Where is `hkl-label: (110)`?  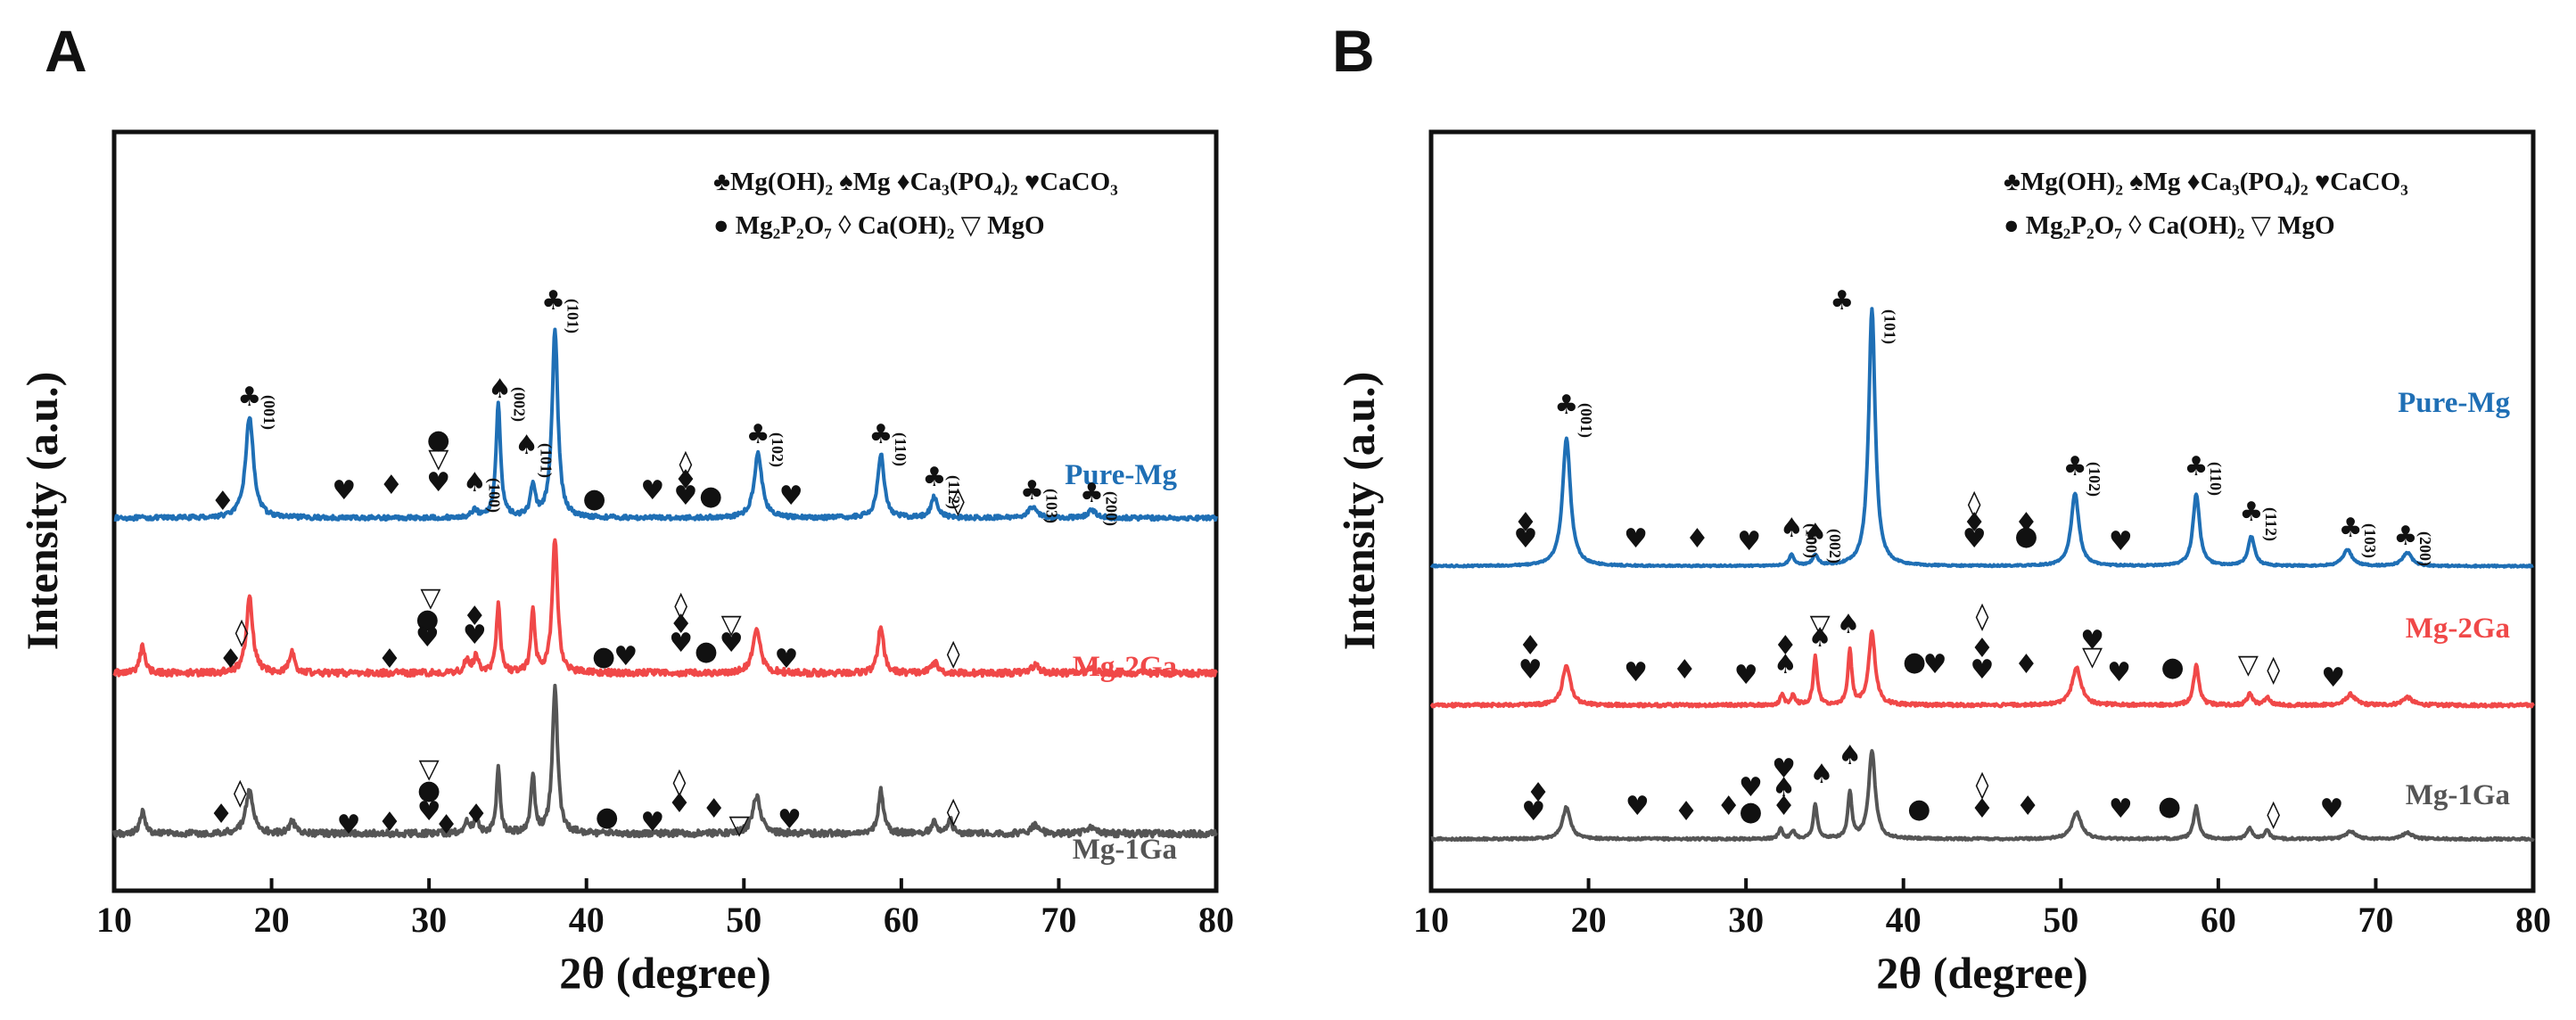 hkl-label: (110) is located at coordinates (900, 449).